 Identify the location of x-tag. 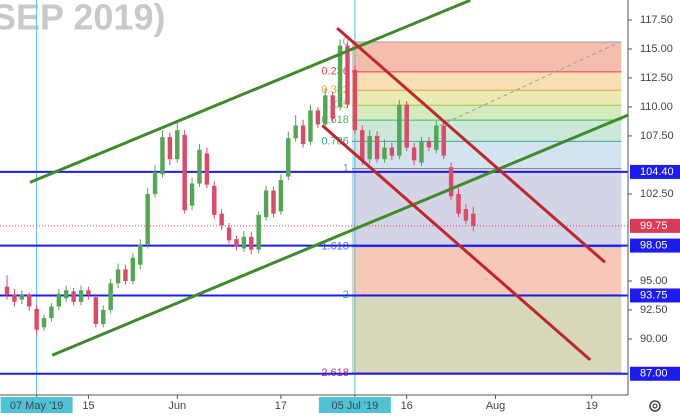
(36, 405).